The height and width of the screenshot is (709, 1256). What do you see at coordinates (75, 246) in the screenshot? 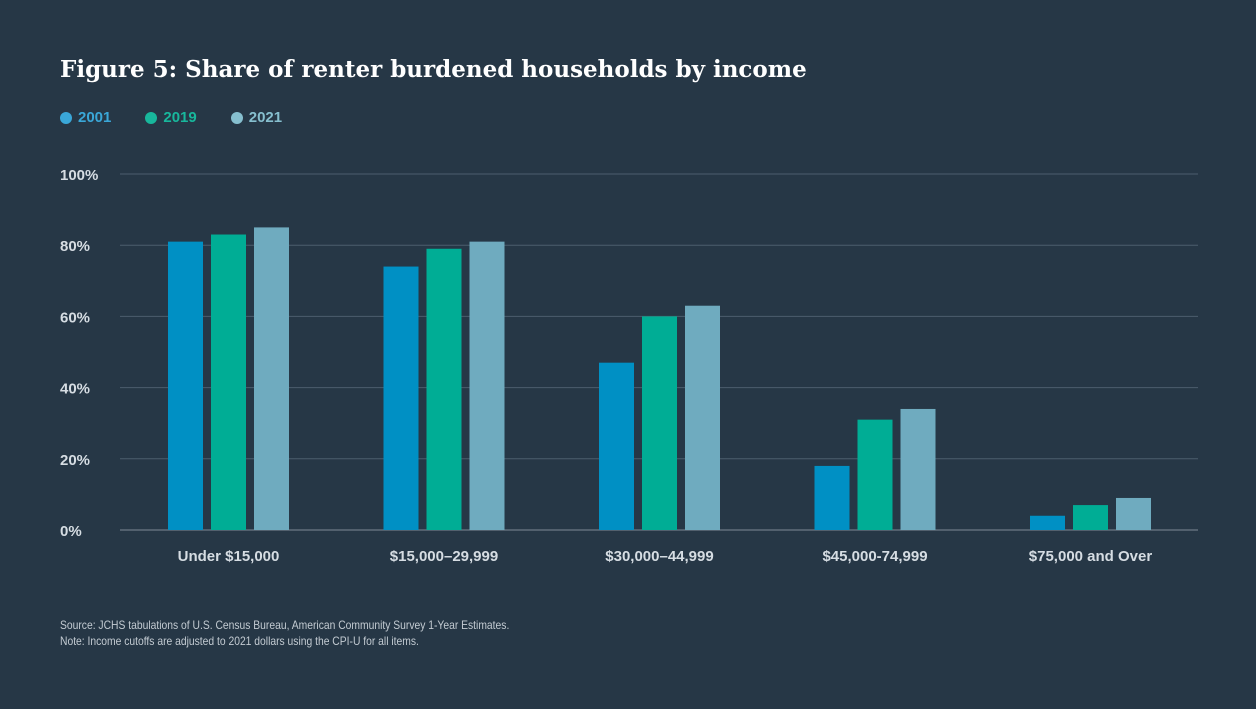
I see `y-tick-label: 80%` at bounding box center [75, 246].